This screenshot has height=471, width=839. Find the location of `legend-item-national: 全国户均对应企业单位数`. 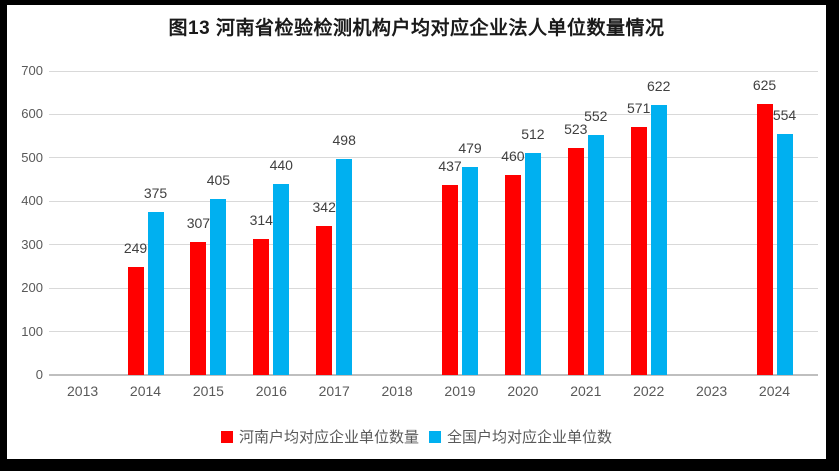

legend-item-national: 全国户均对应企业单位数 is located at coordinates (520, 436).